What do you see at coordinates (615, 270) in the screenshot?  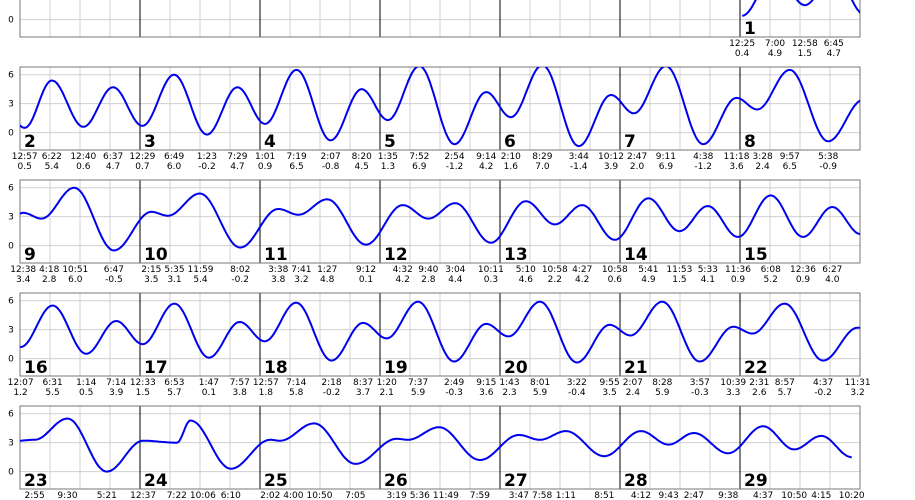 I see `extreme-time-label: 10:58` at bounding box center [615, 270].